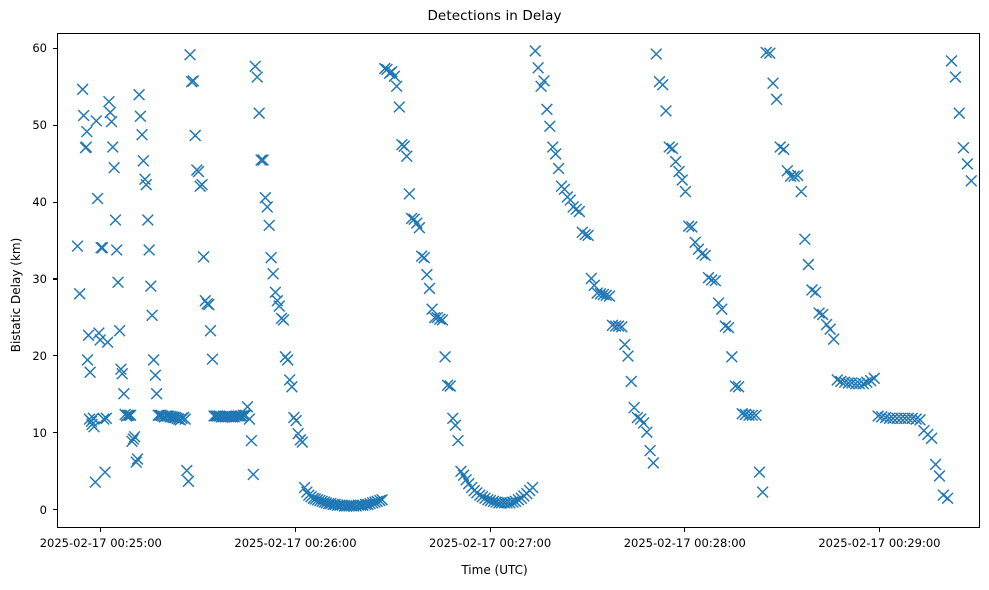 This screenshot has height=590, width=989. What do you see at coordinates (879, 543) in the screenshot?
I see `x-tick-label: 2025-02-17 00:29:00` at bounding box center [879, 543].